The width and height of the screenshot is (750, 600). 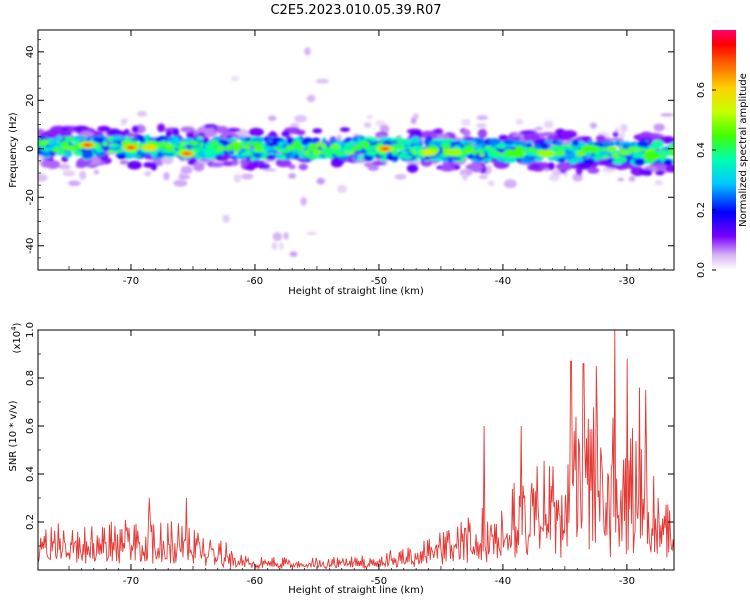 What do you see at coordinates (503, 581) in the screenshot?
I see `snr-x-tick-label: -40` at bounding box center [503, 581].